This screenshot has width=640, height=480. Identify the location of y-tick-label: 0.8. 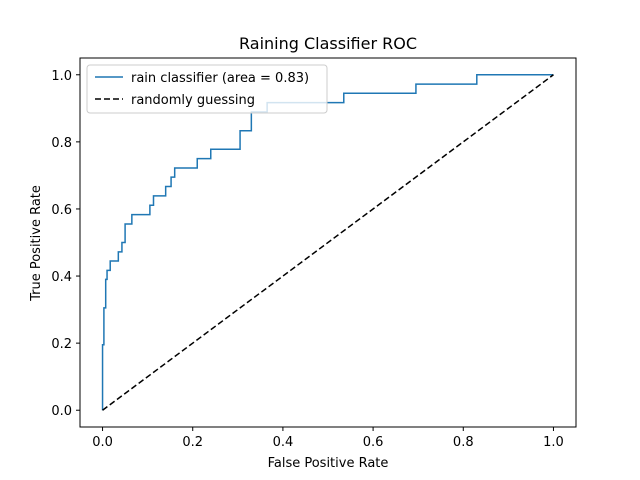
(61, 143).